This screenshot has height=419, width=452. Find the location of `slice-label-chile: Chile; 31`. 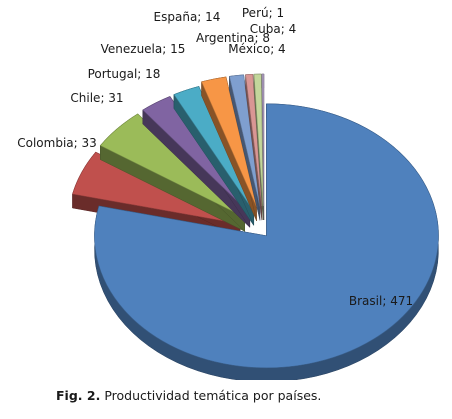

slice-label-chile: Chile; 31 is located at coordinates (96, 98).